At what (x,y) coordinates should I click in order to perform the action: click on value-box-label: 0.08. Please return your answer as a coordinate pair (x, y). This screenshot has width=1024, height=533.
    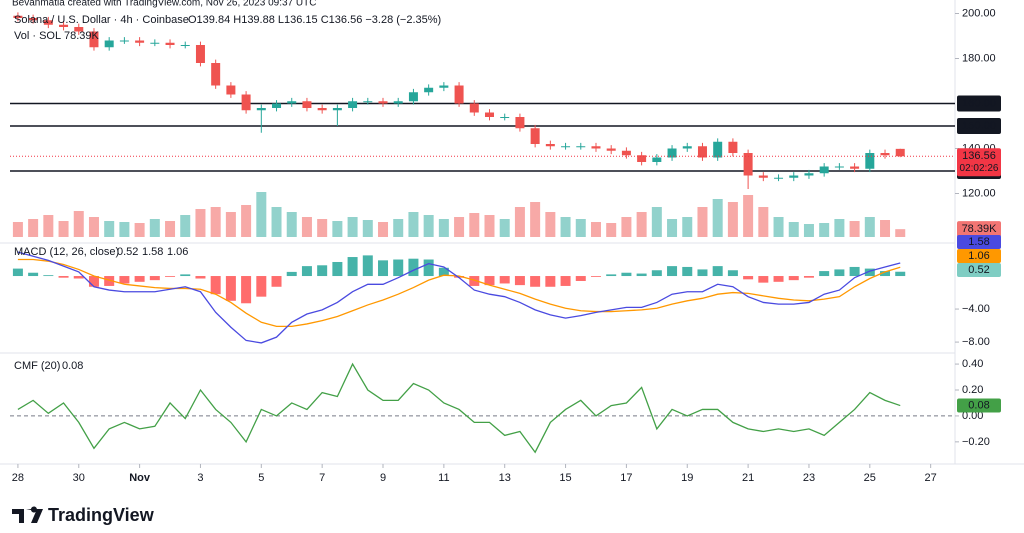
    Looking at the image, I should click on (978, 405).